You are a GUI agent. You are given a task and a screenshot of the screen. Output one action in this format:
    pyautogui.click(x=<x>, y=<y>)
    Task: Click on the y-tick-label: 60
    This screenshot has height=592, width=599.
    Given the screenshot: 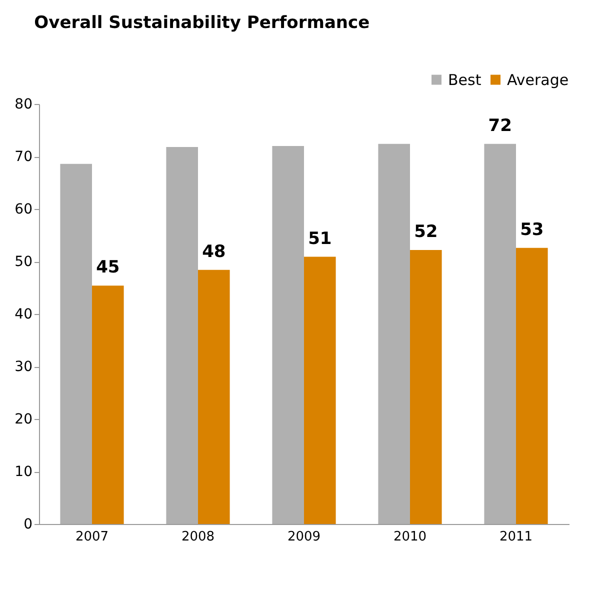 What is the action you would take?
    pyautogui.click(x=23, y=210)
    